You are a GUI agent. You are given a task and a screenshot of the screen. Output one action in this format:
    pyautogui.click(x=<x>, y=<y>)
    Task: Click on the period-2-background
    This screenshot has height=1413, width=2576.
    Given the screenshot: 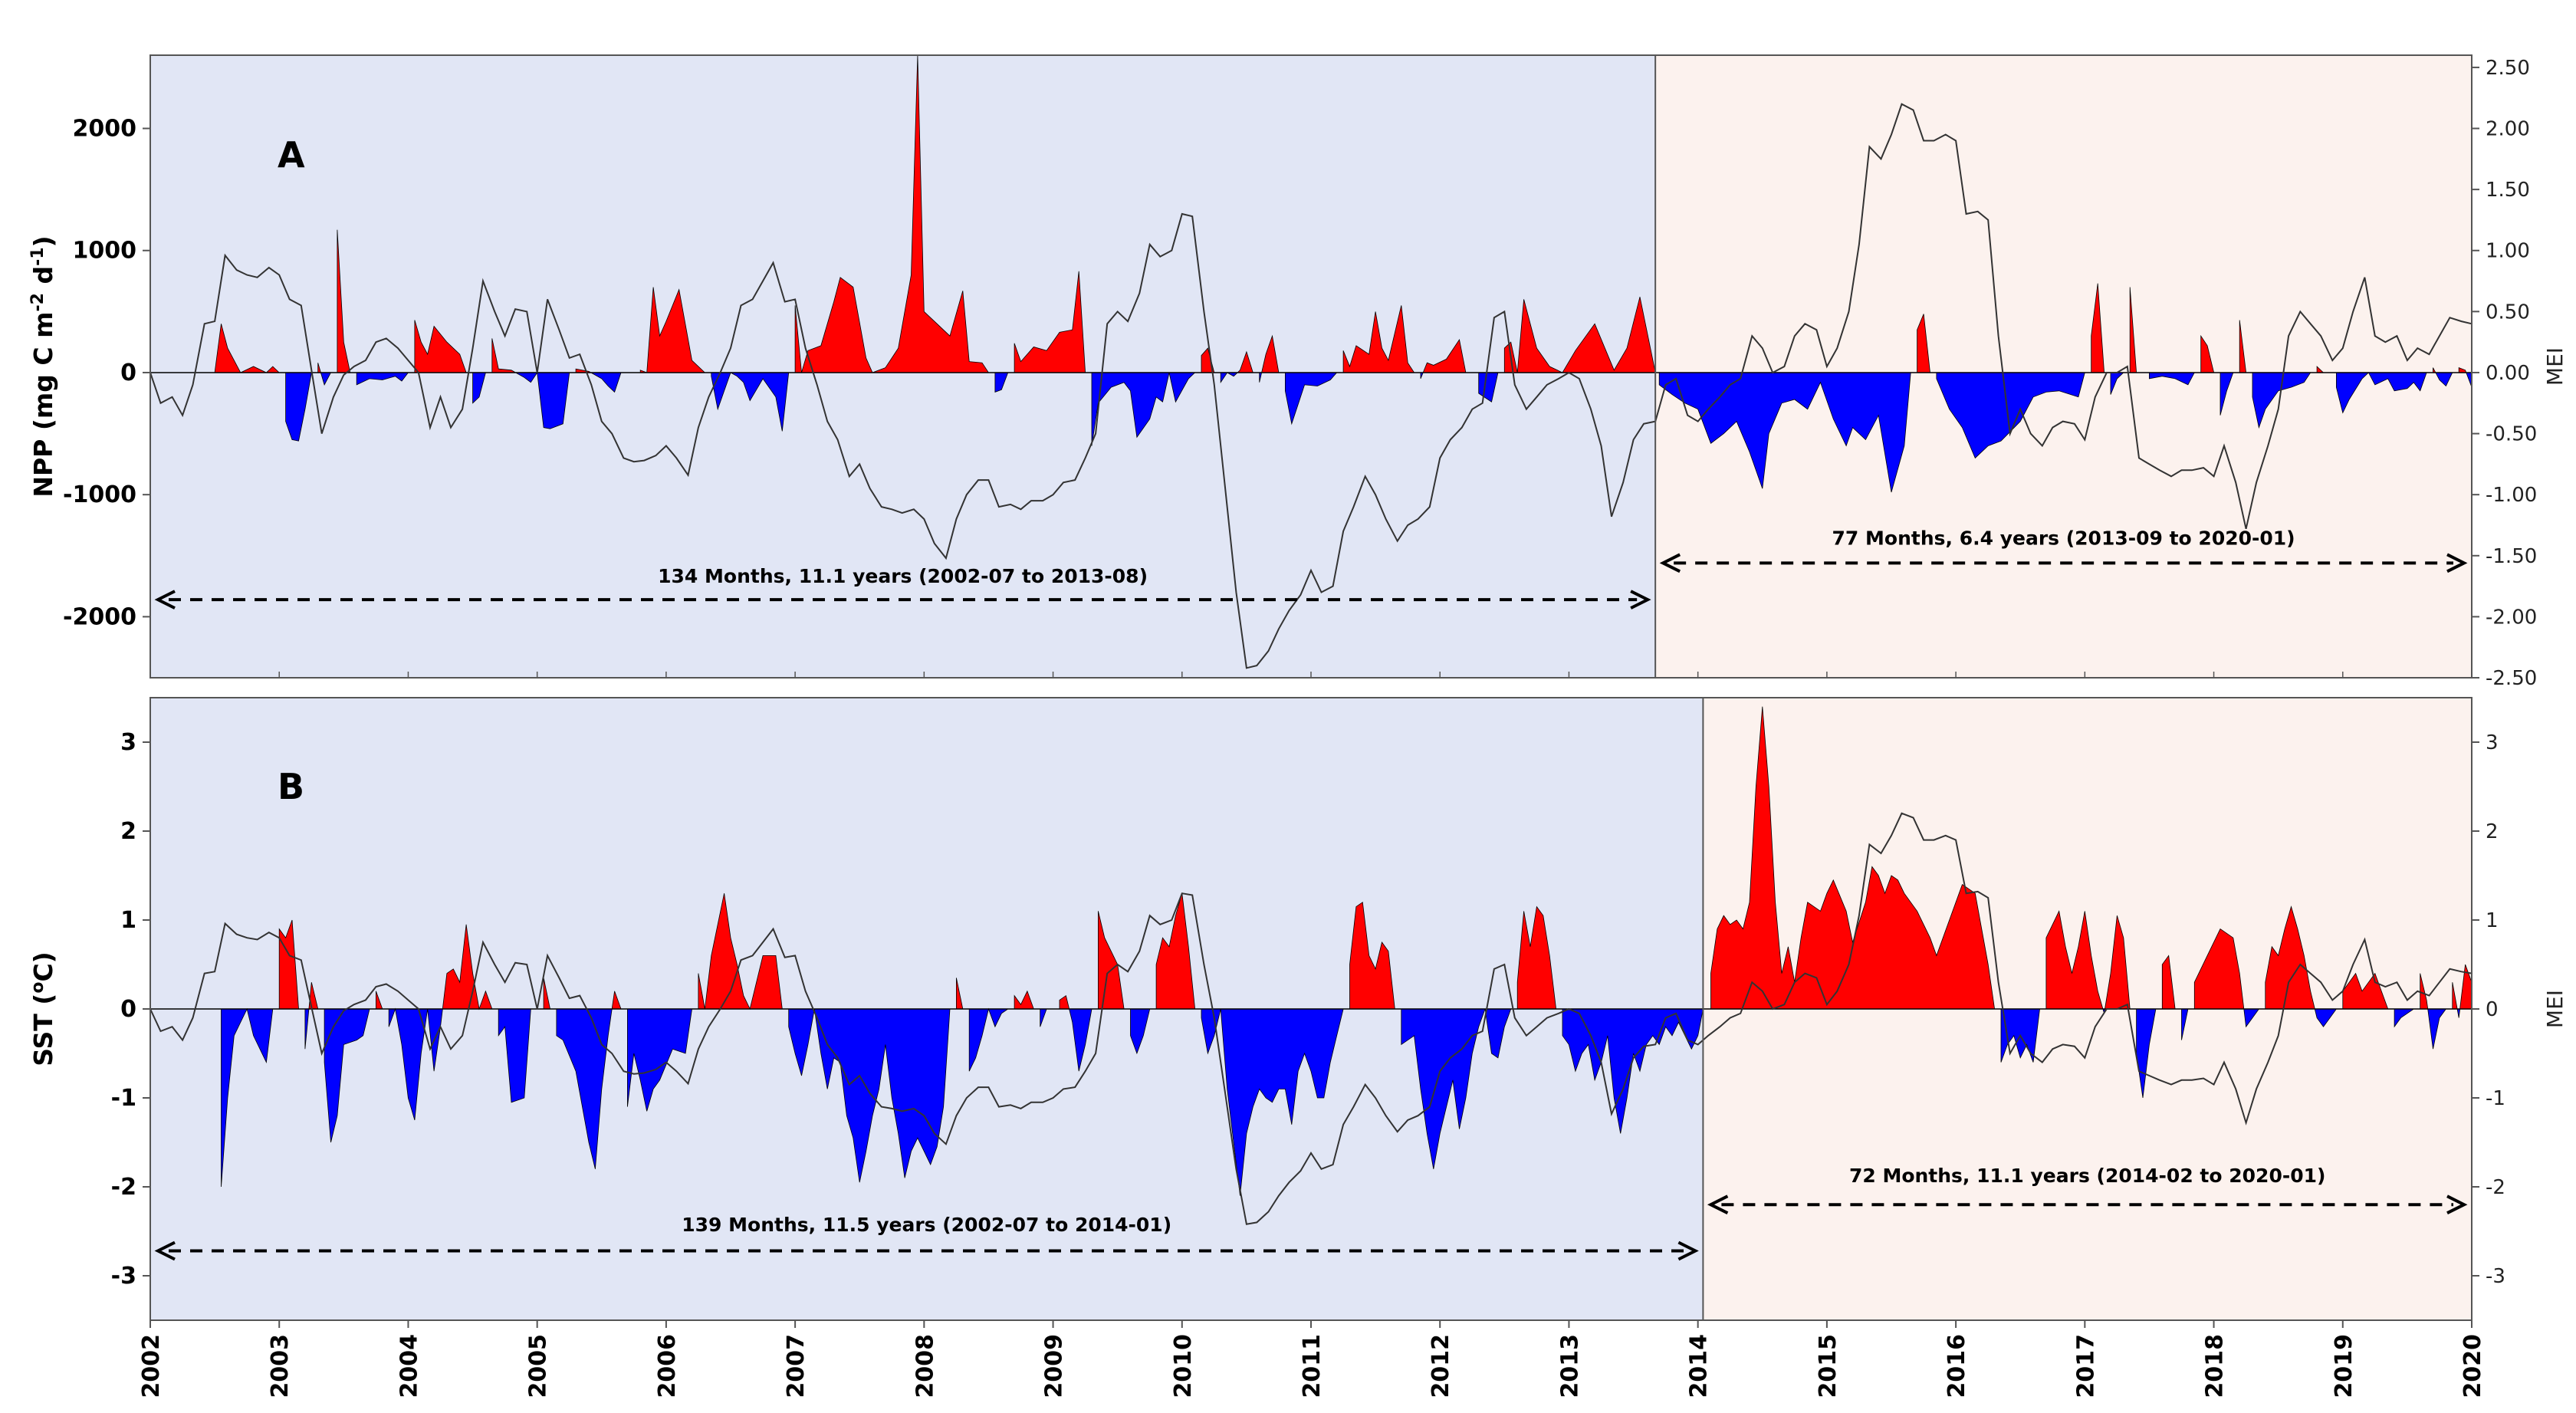 What is the action you would take?
    pyautogui.click(x=2064, y=366)
    